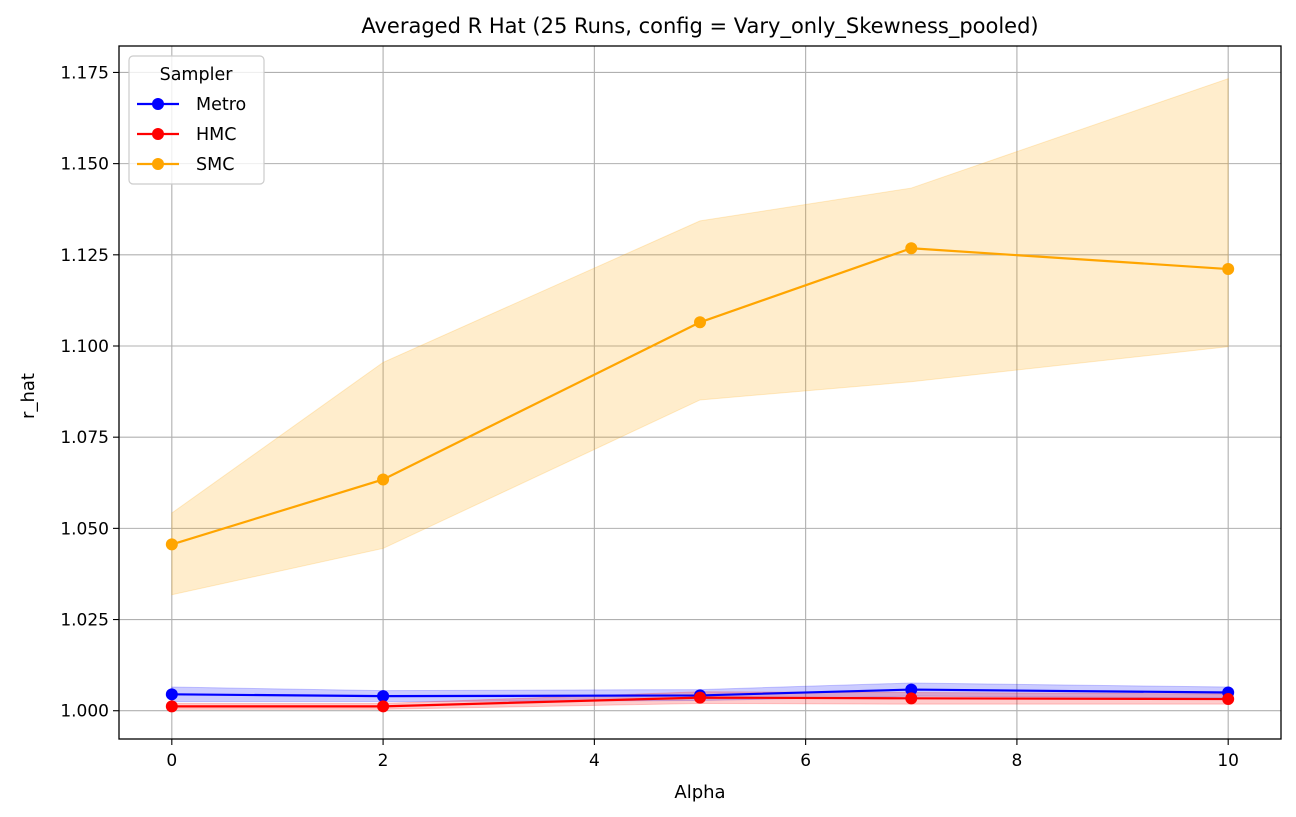 The height and width of the screenshot is (817, 1296). What do you see at coordinates (84, 712) in the screenshot?
I see `y-tick-label: 1.000` at bounding box center [84, 712].